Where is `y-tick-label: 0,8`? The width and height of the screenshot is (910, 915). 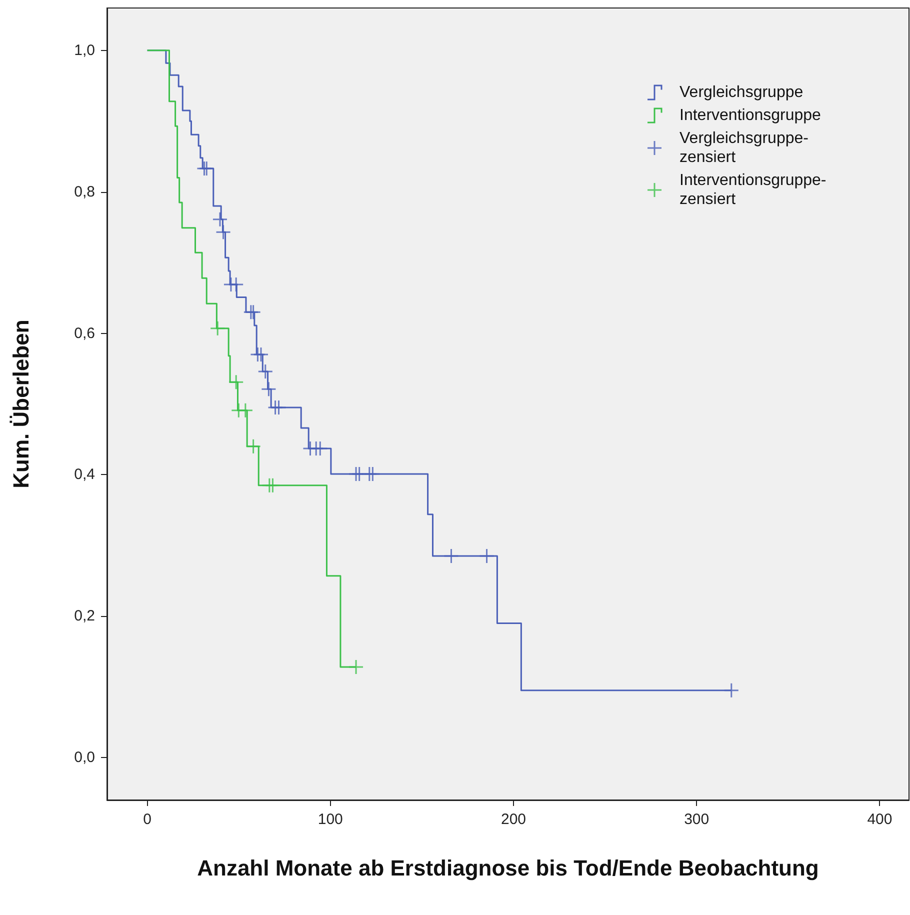 y-tick-label: 0,8 is located at coordinates (84, 191).